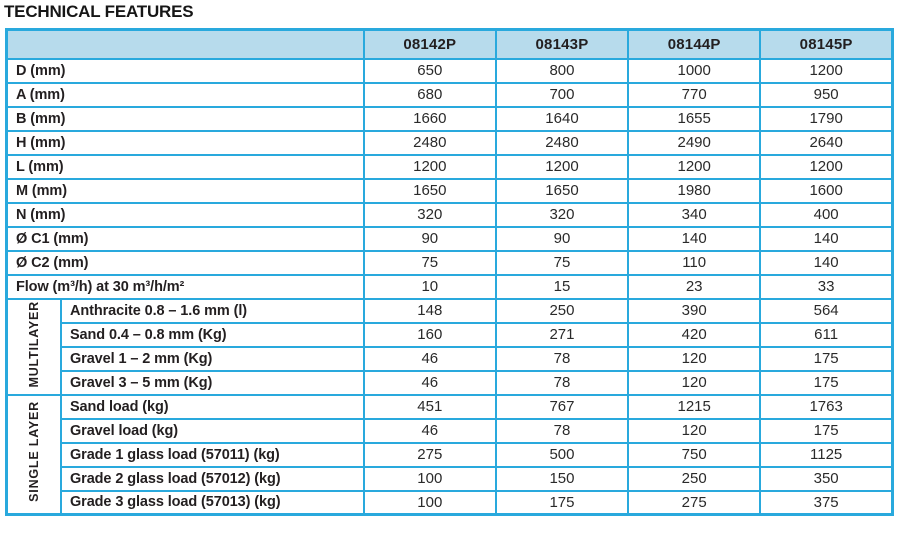 The width and height of the screenshot is (900, 552). I want to click on row-label: Grade 2 glass load (57012) (kg), so click(212, 478).